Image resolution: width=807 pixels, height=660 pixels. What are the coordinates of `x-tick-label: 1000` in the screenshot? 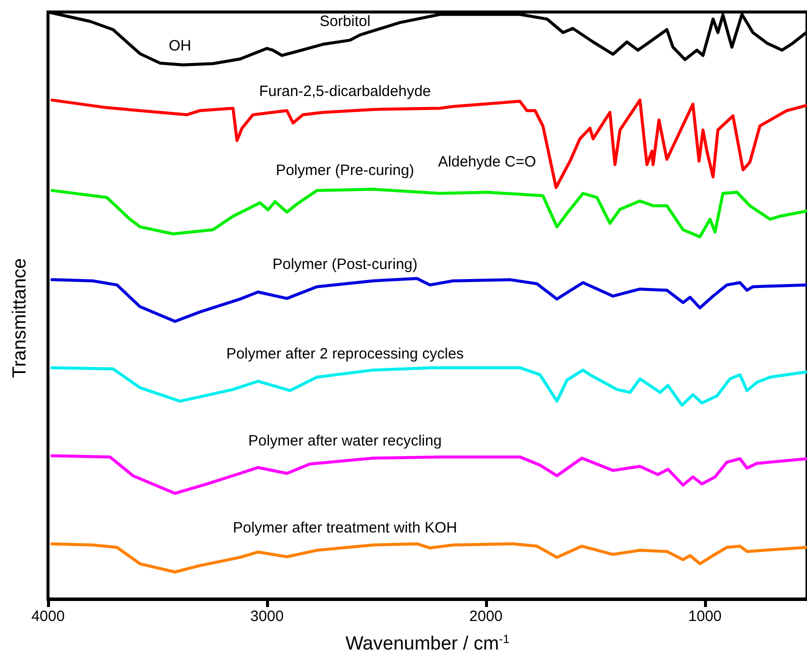 It's located at (705, 616).